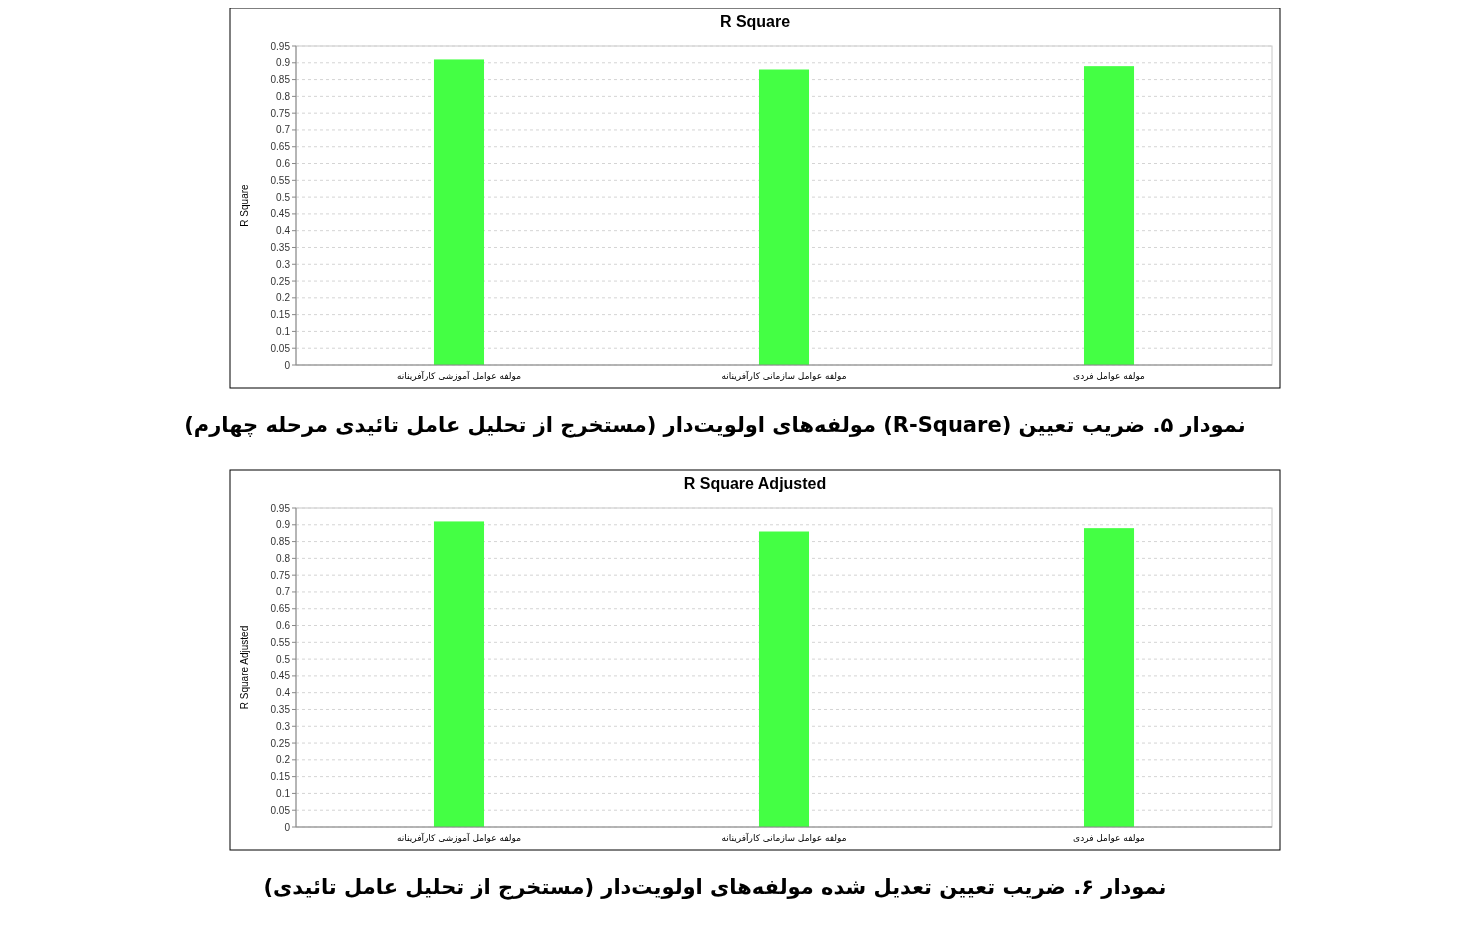  I want to click on text: نمودار ۵. ضریب تعیین (R-Square) مولفه‌های اولویت‌دار (مستخرج از تحلیل عامل تائیدی مرحله چهارم), so click(715, 425).